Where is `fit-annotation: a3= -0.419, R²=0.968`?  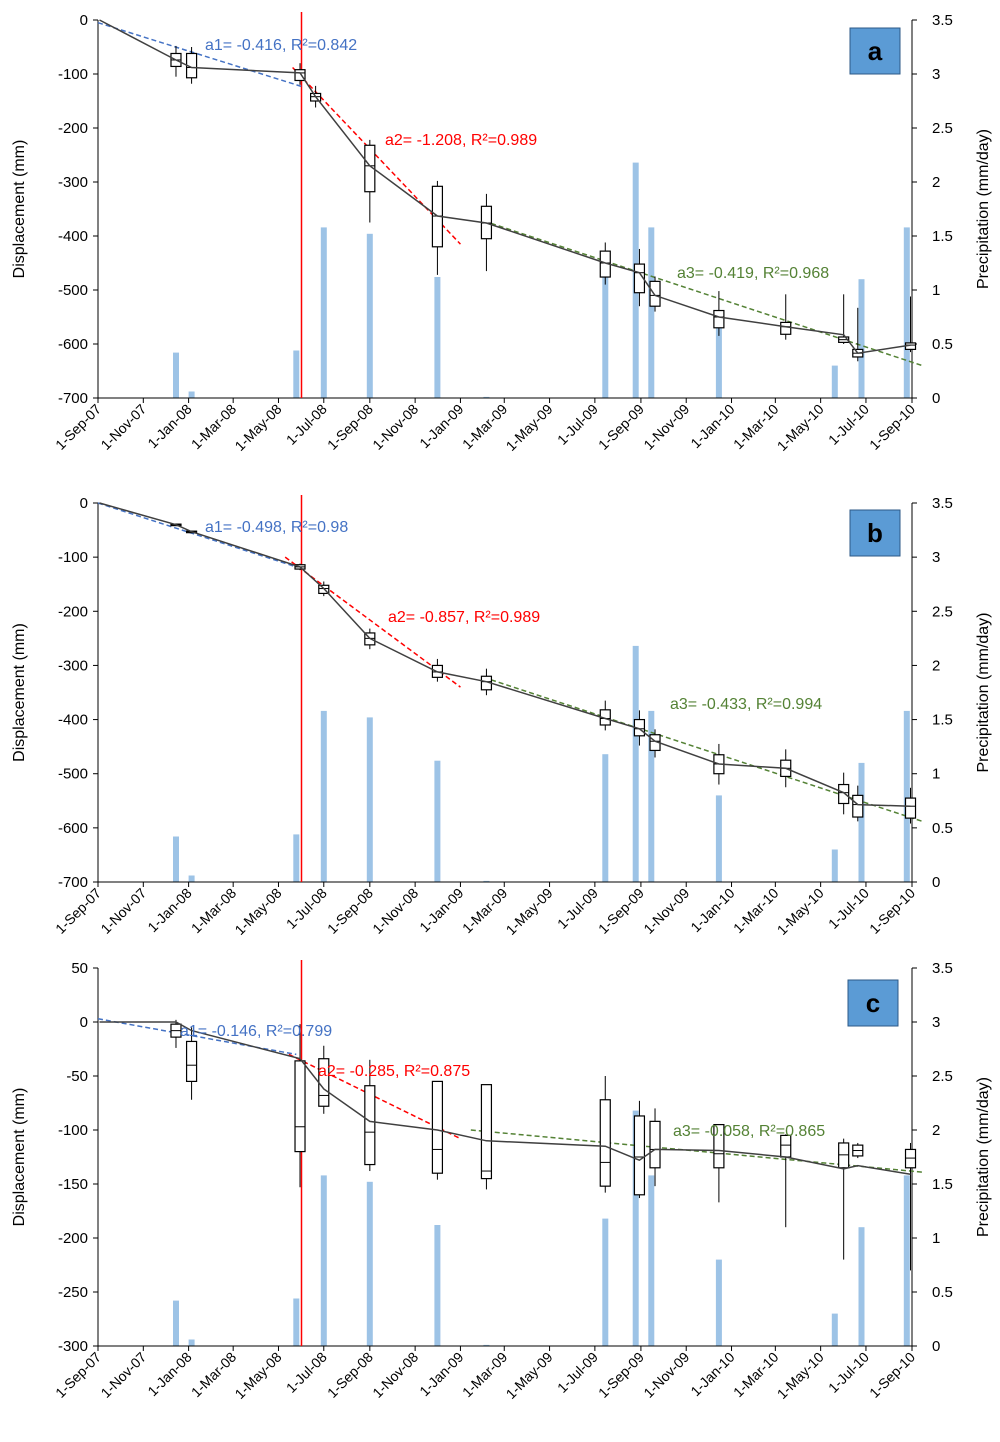 fit-annotation: a3= -0.419, R²=0.968 is located at coordinates (753, 273).